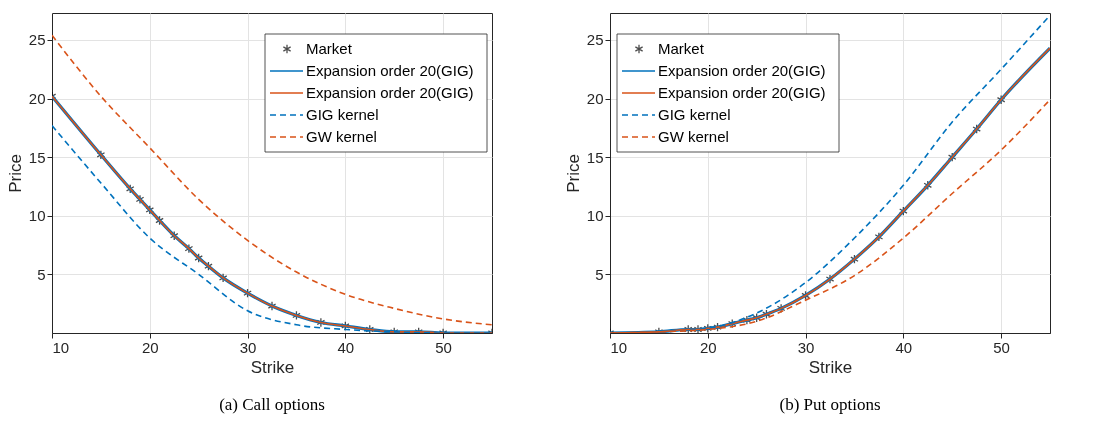 Image resolution: width=1094 pixels, height=444 pixels. Describe the element at coordinates (272, 404) in the screenshot. I see `text: (a) Call options` at that location.